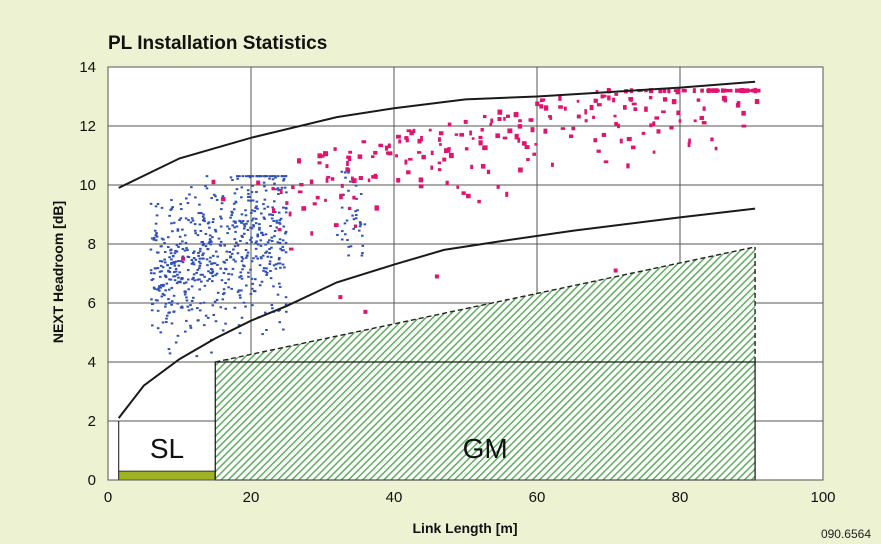  I want to click on y-tick-label: 6, so click(92, 303).